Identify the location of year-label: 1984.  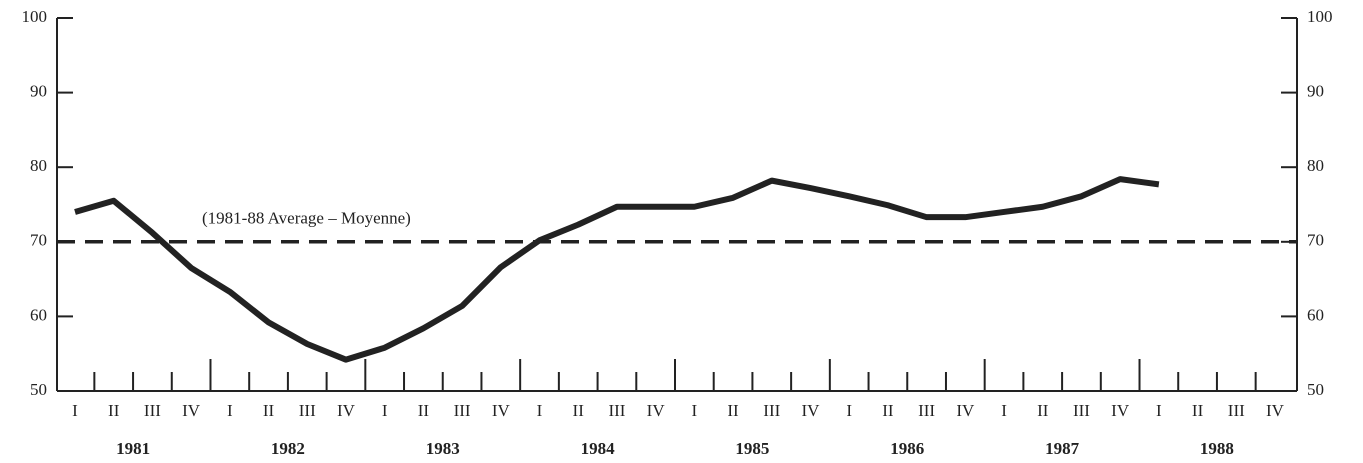
(598, 448).